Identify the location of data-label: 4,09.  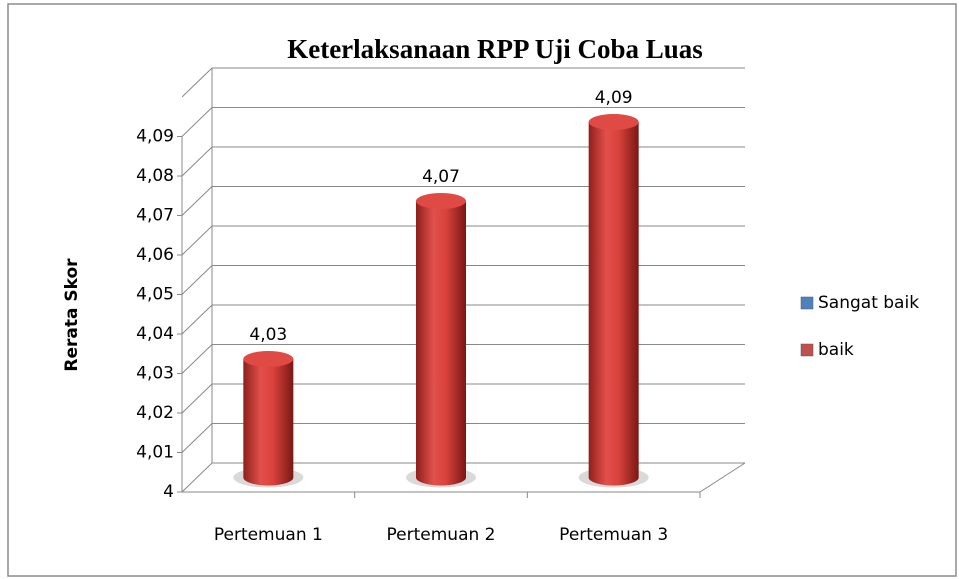
(614, 98).